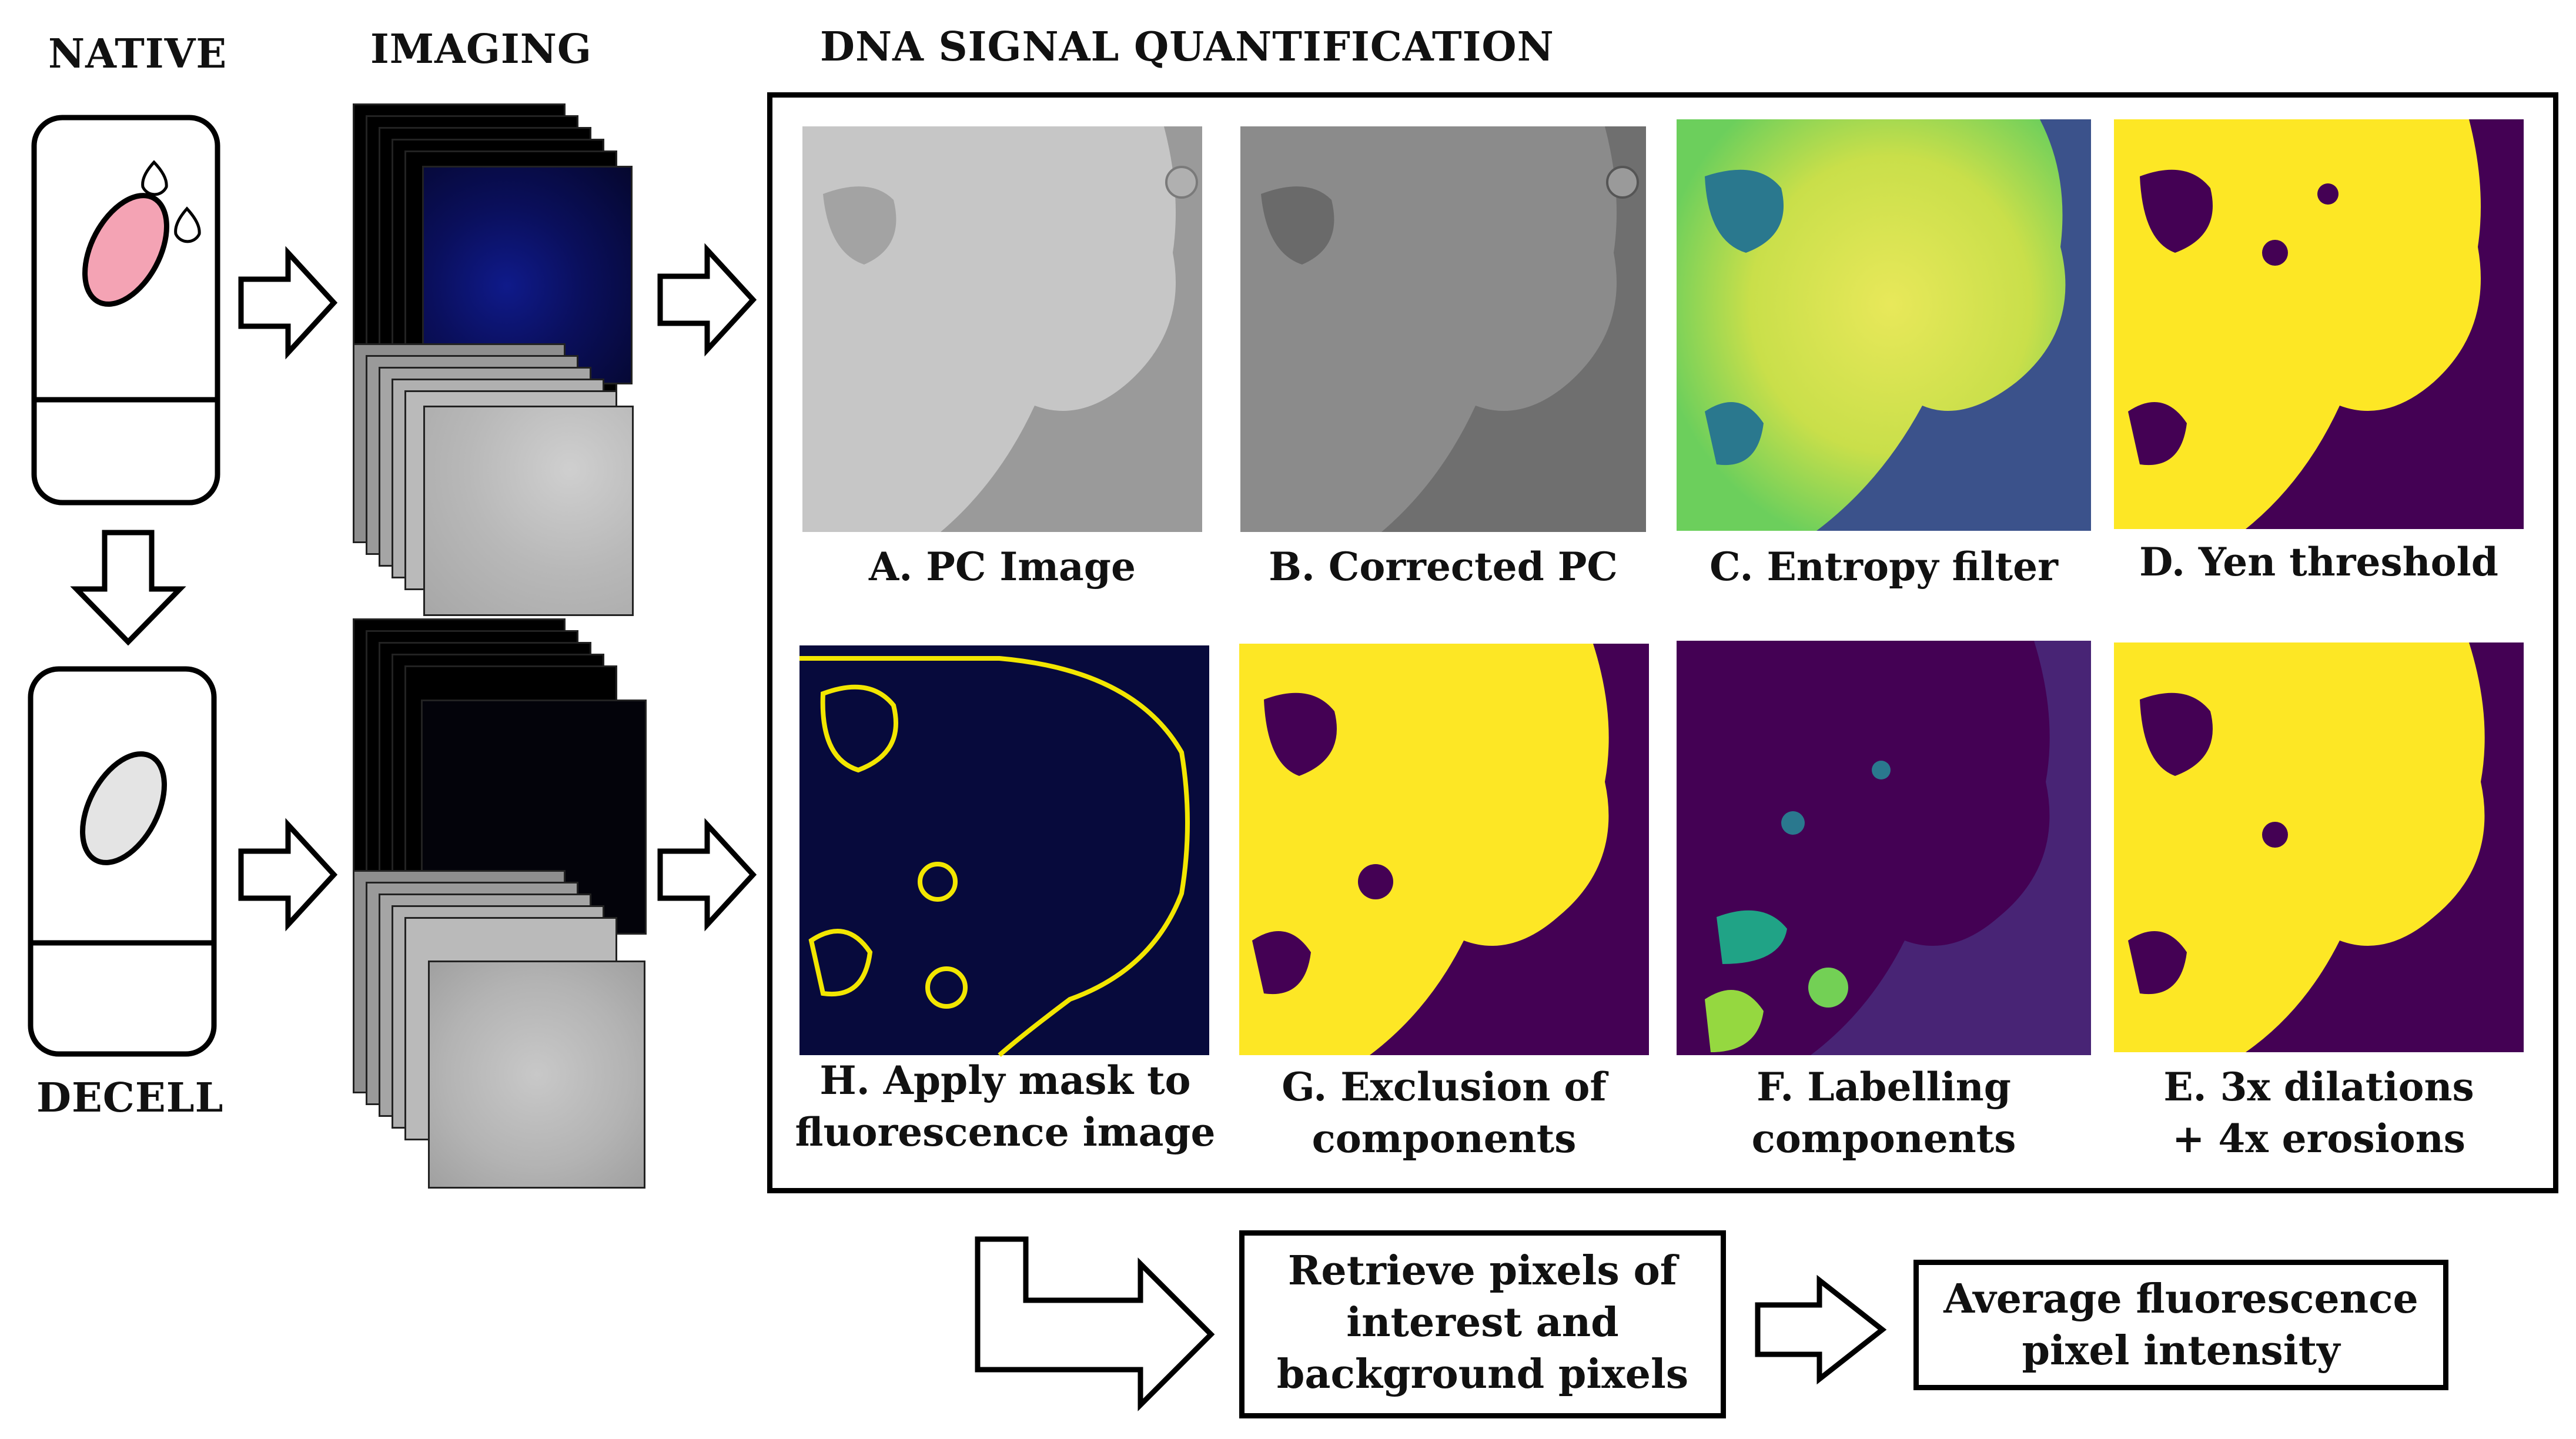 The height and width of the screenshot is (1439, 2576). What do you see at coordinates (2318, 562) in the screenshot?
I see `panel-d-caption: D. Yen threshold` at bounding box center [2318, 562].